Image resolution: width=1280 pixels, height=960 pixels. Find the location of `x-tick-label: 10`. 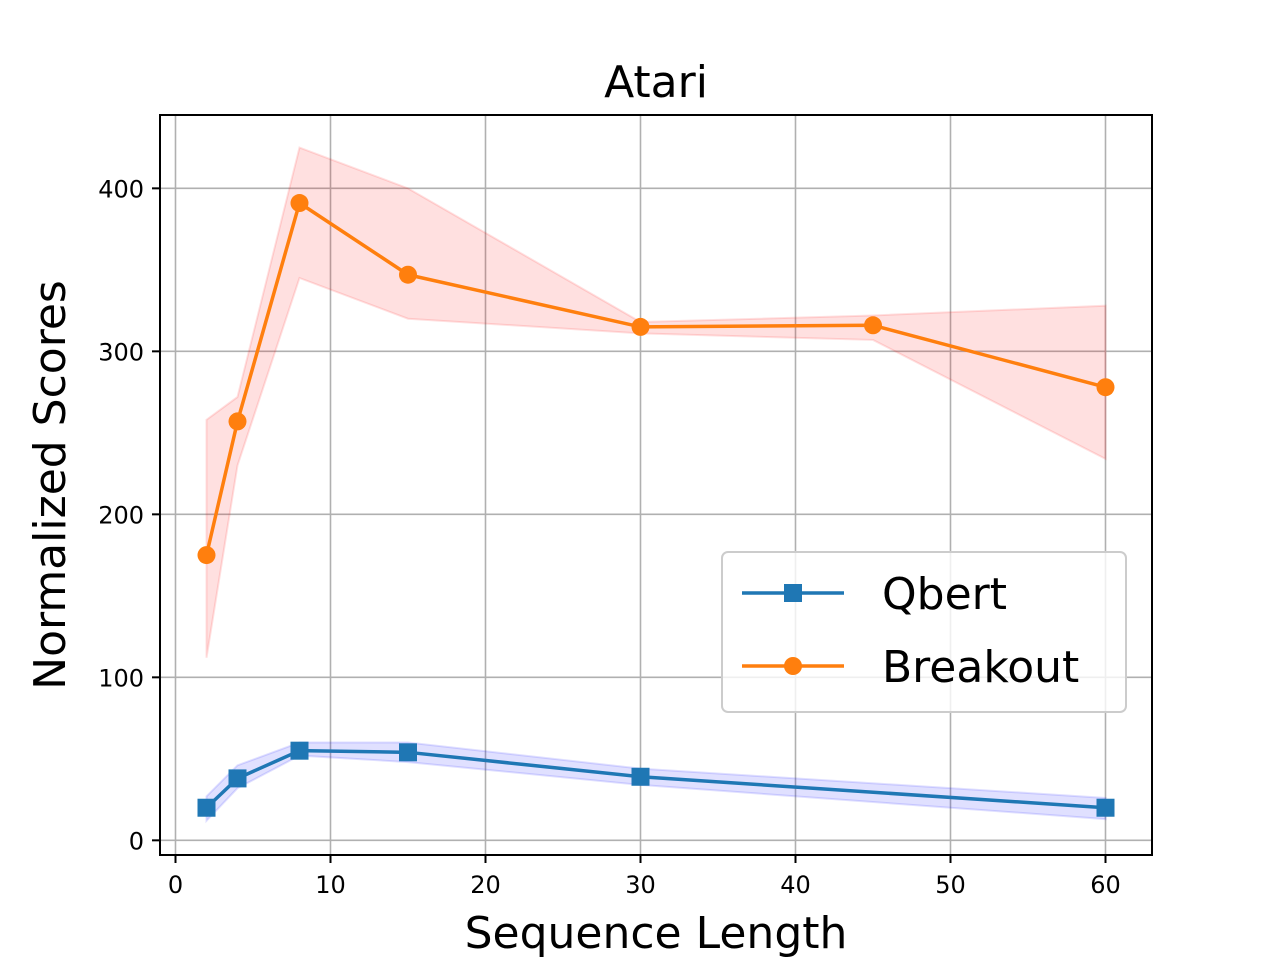

x-tick-label: 10 is located at coordinates (330, 885).